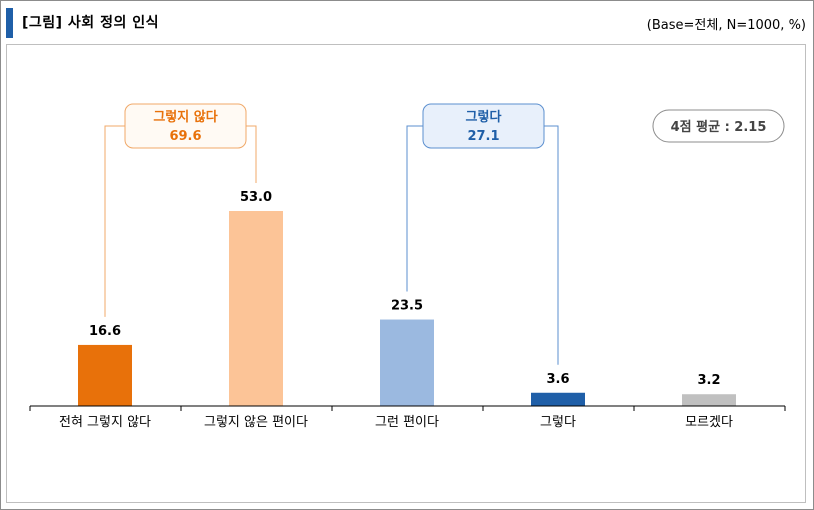  Describe the element at coordinates (708, 380) in the screenshot. I see `value-label-5: 3.2` at that location.